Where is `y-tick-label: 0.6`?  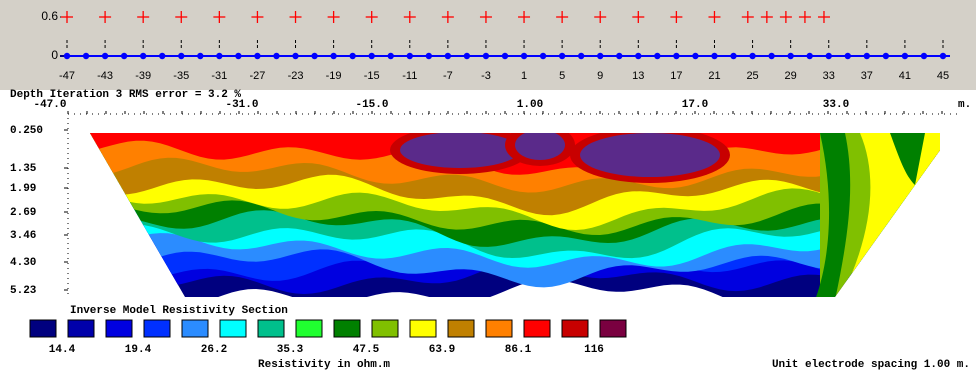 y-tick-label: 0.6 is located at coordinates (49, 16).